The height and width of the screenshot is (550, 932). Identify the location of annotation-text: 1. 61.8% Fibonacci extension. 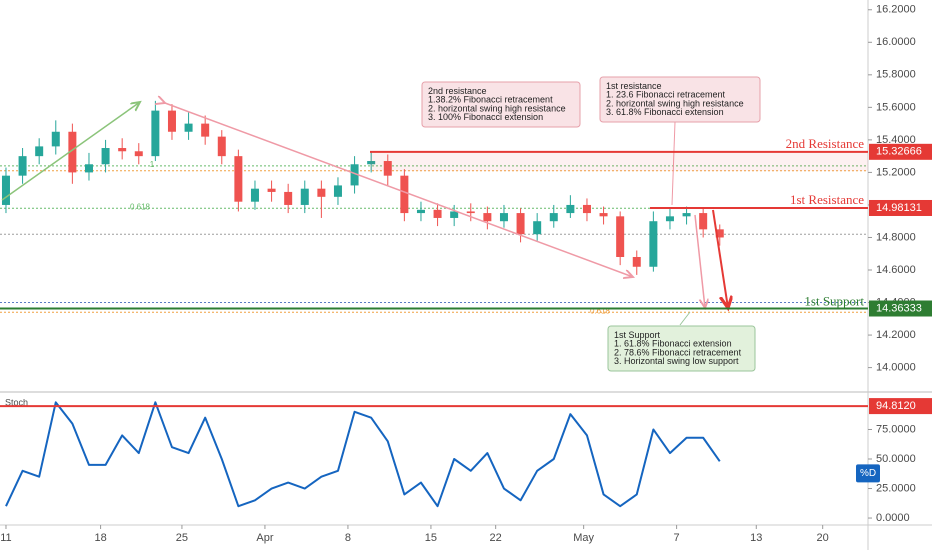
(673, 344).